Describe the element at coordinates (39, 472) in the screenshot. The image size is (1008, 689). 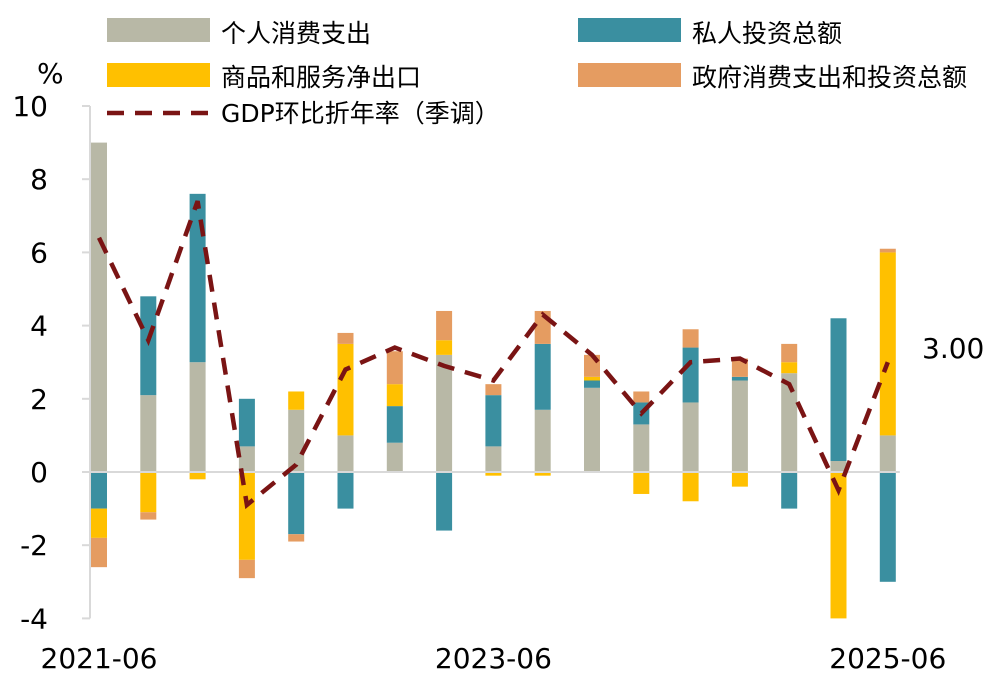
I see `y-tick-label: 0` at that location.